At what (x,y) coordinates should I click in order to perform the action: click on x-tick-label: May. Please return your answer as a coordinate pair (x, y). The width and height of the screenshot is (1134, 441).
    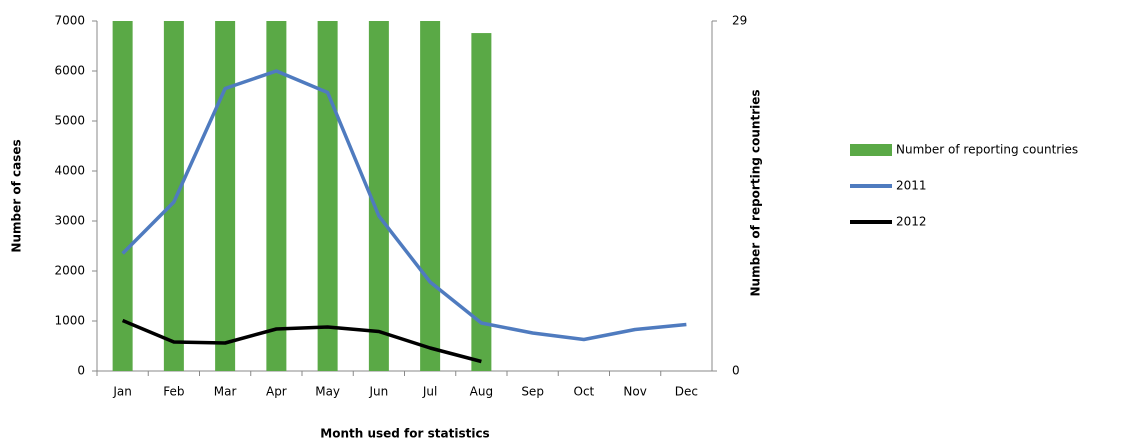
    Looking at the image, I should click on (327, 392).